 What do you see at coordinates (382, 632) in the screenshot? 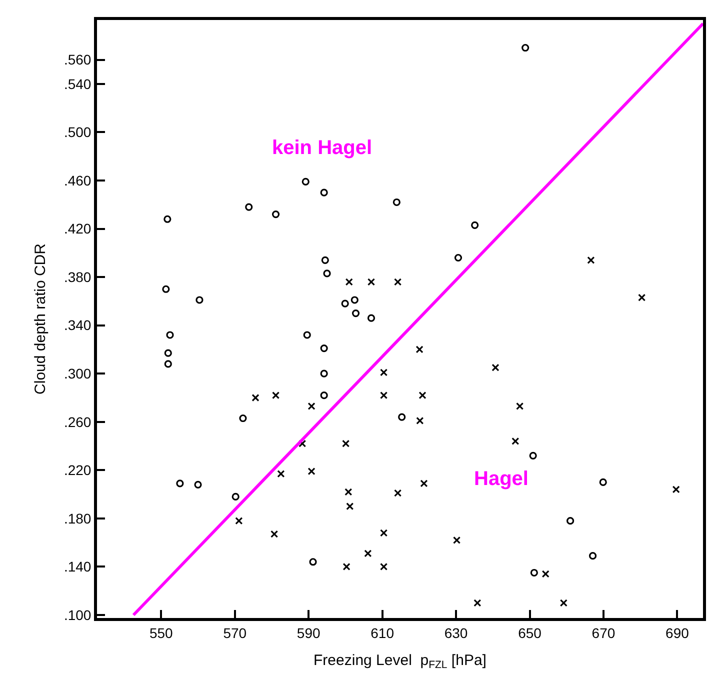
I see `x-tick-label: 610` at bounding box center [382, 632].